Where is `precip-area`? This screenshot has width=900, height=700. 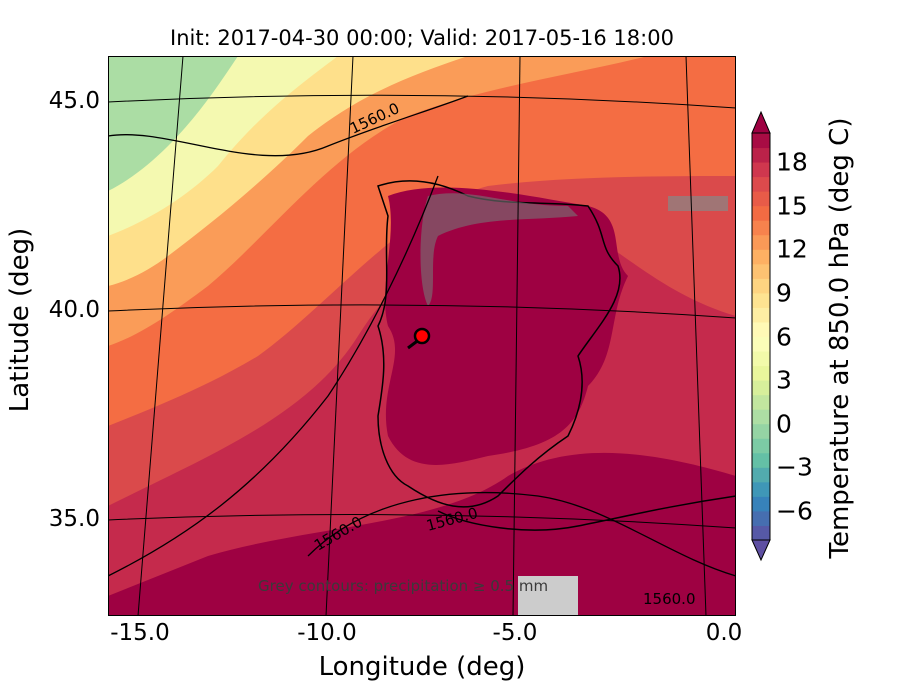
precip-area is located at coordinates (499, 249).